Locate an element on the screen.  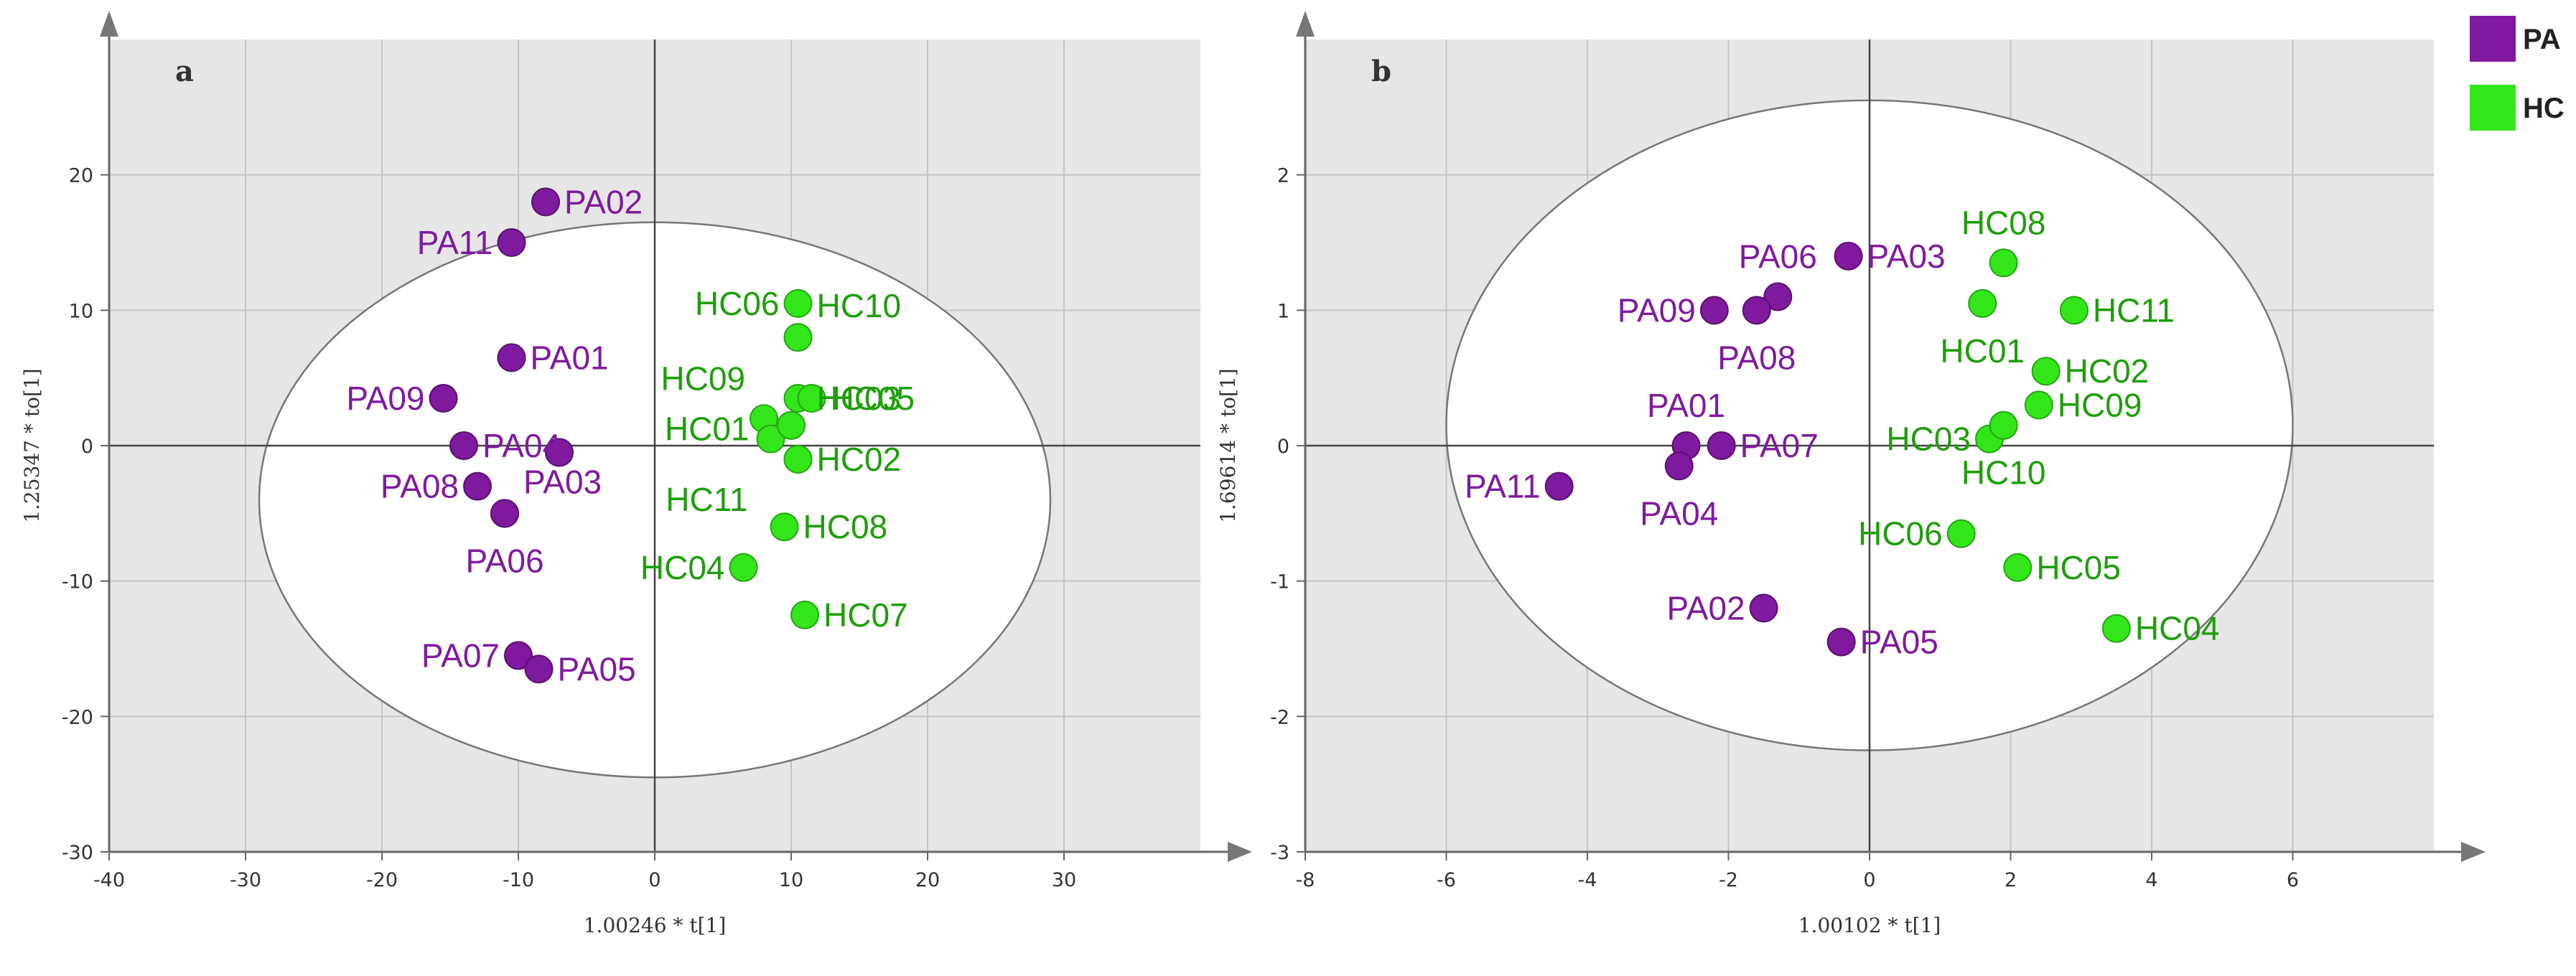
legend-swatch-pa is located at coordinates (2493, 39).